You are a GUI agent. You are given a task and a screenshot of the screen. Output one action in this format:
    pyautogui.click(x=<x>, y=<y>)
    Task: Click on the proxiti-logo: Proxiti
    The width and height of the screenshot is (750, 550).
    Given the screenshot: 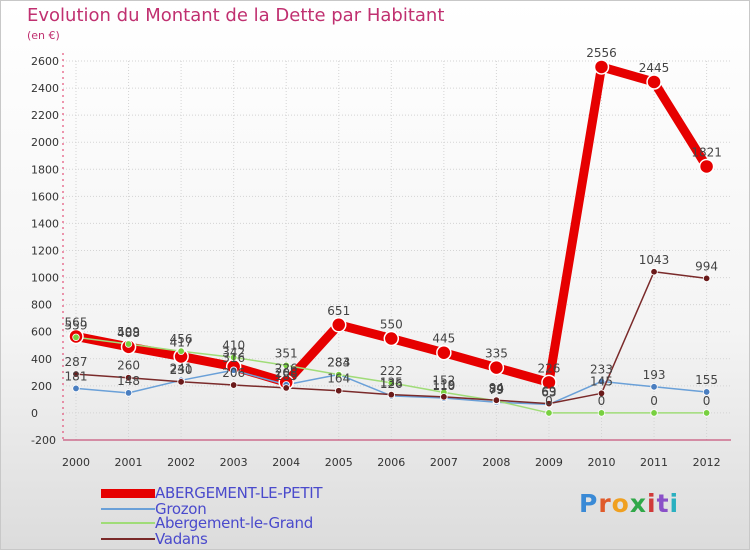 What is the action you would take?
    pyautogui.click(x=629, y=503)
    